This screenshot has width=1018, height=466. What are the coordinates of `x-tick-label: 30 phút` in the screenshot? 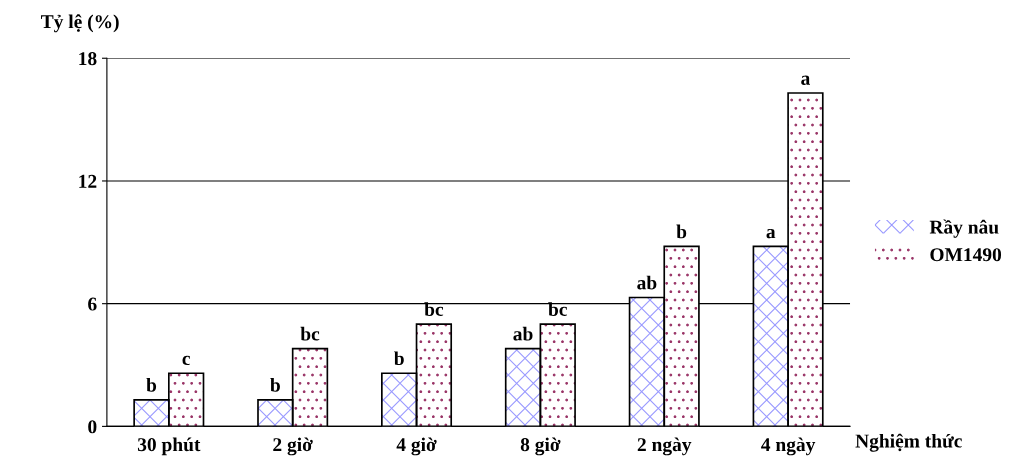 It's located at (169, 446).